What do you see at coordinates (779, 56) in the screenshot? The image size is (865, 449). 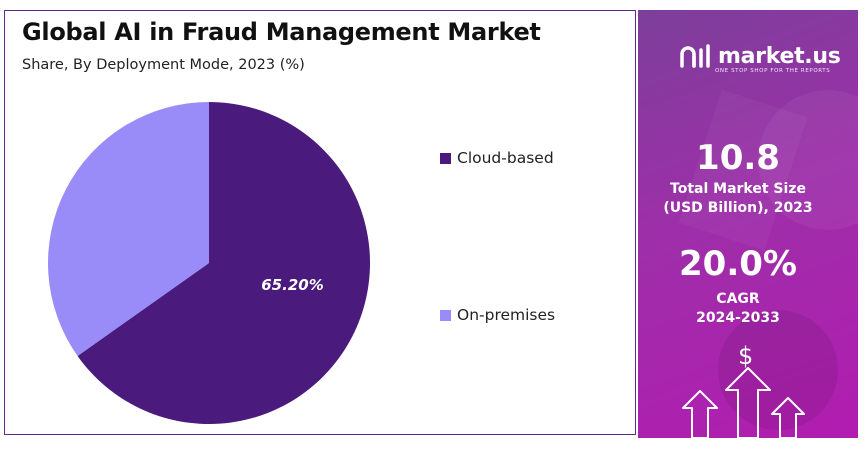 I see `brand-name: market.us` at bounding box center [779, 56].